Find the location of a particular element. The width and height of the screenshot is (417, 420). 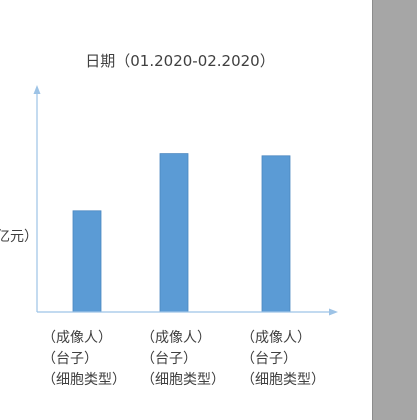

category-label-1: （成像人） （台子） （细胞类型） is located at coordinates (92, 359).